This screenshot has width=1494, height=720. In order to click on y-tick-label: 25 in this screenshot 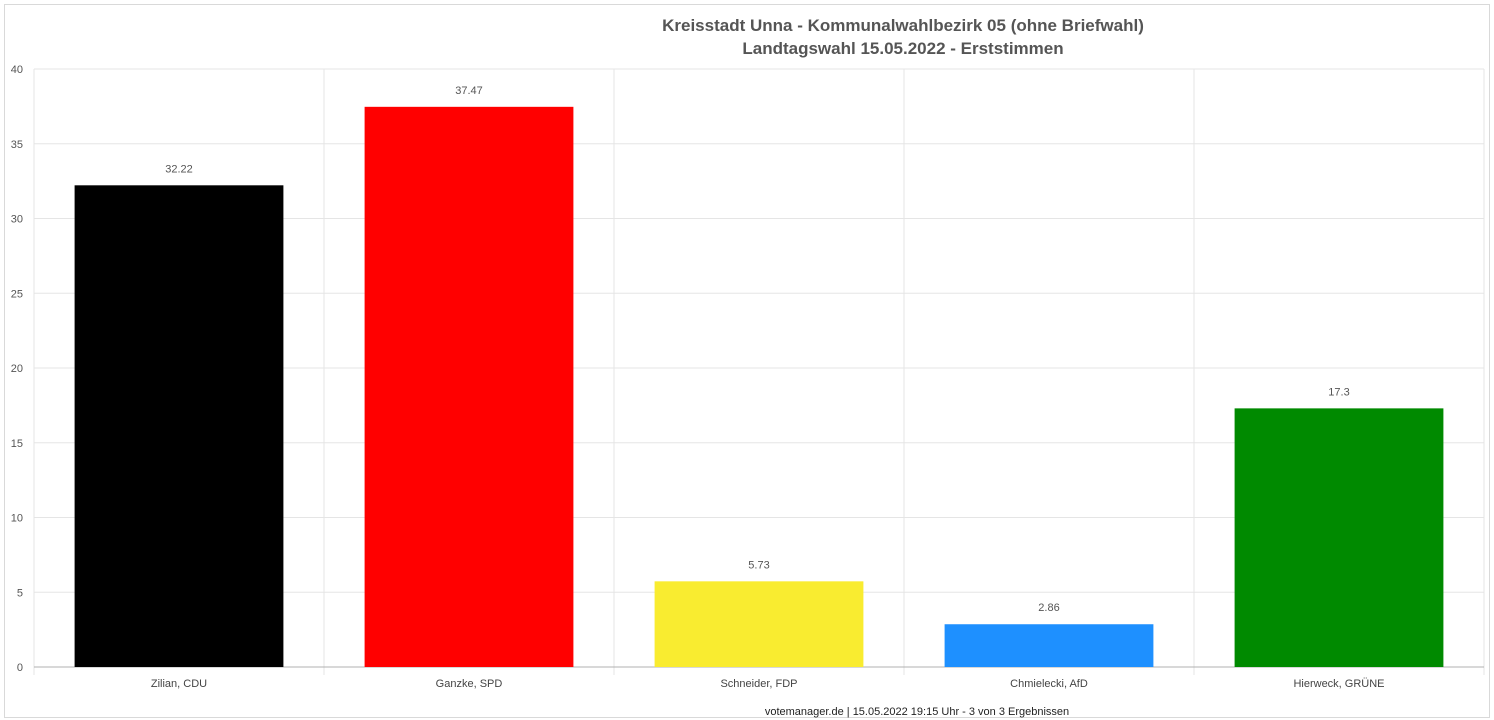, I will do `click(17, 294)`.